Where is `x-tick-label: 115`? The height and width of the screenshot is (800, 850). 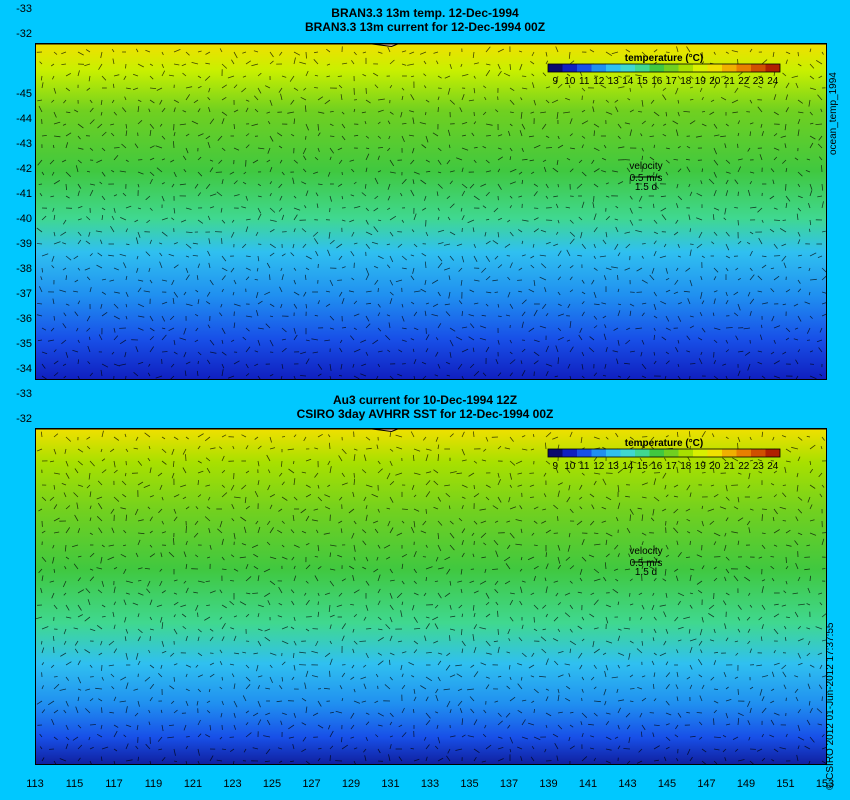 x-tick-label: 115 is located at coordinates (74, 784).